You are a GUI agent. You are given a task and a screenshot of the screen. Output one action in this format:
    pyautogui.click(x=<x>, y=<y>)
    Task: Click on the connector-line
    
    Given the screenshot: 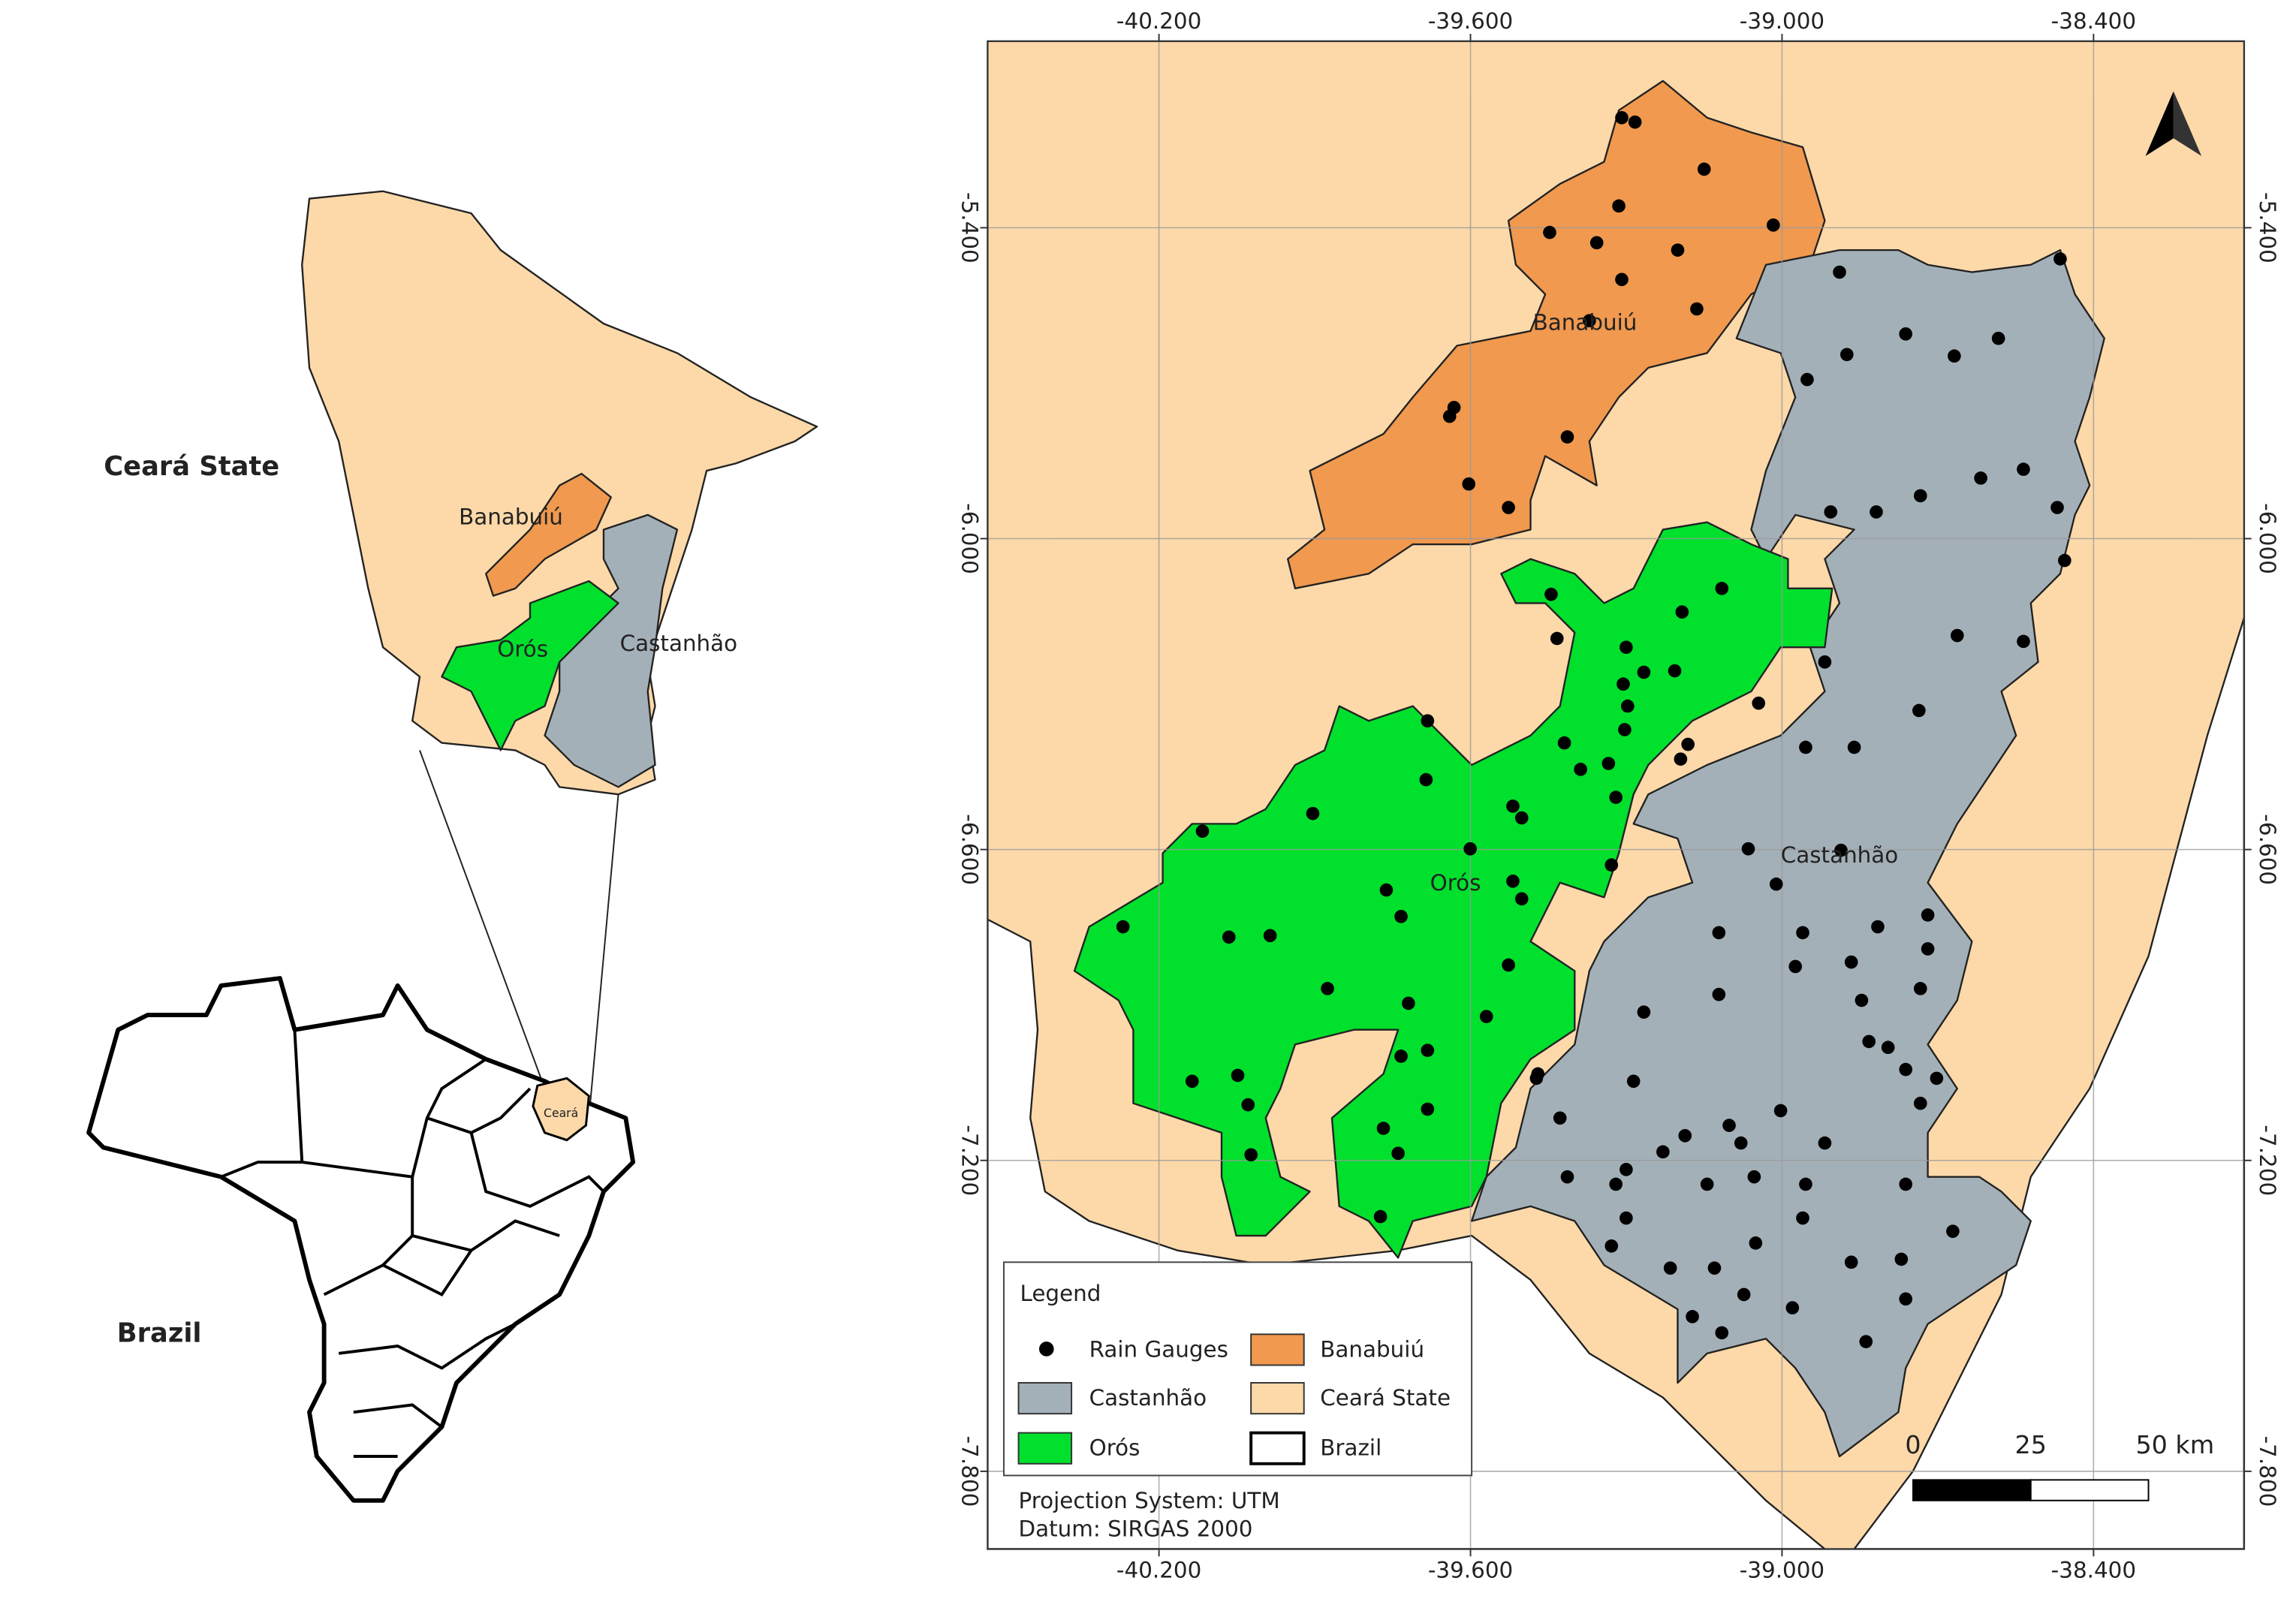 What is the action you would take?
    pyautogui.click(x=482, y=919)
    